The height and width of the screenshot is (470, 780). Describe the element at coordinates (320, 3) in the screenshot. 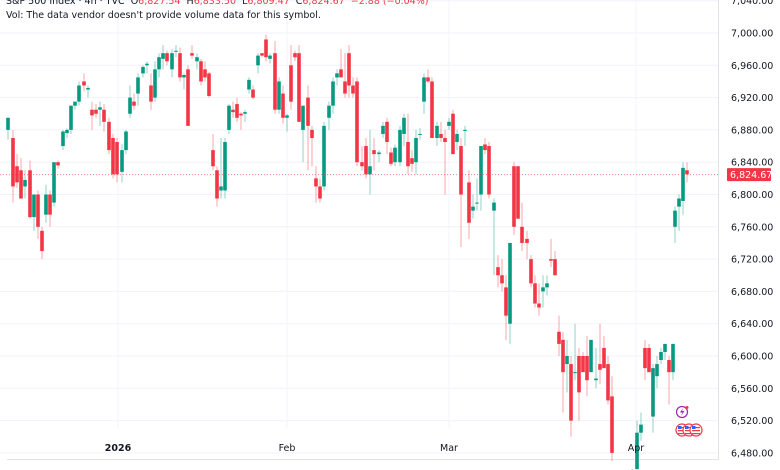

I see `ohlc-close: C6,824.67` at that location.